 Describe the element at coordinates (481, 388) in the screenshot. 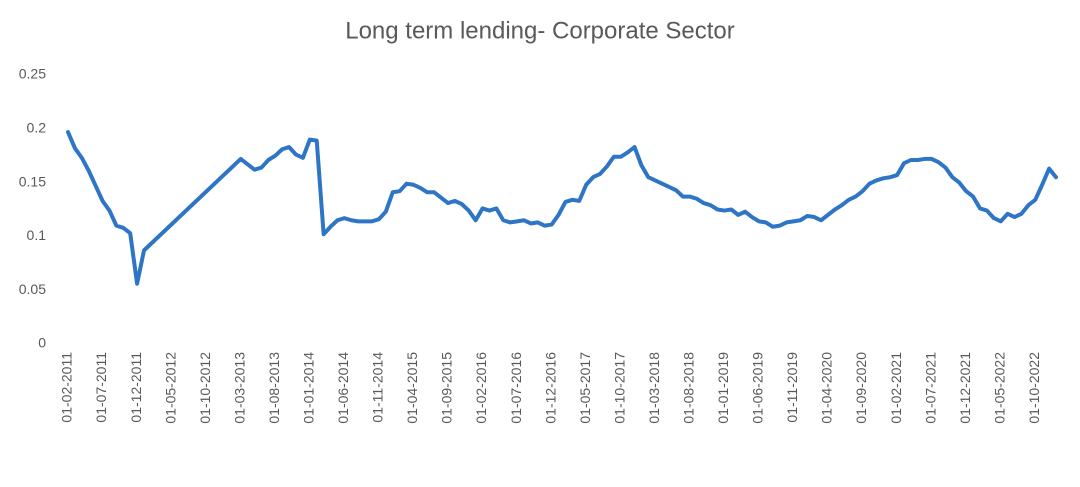

I see `x-tick-label: 01-02-2016` at that location.